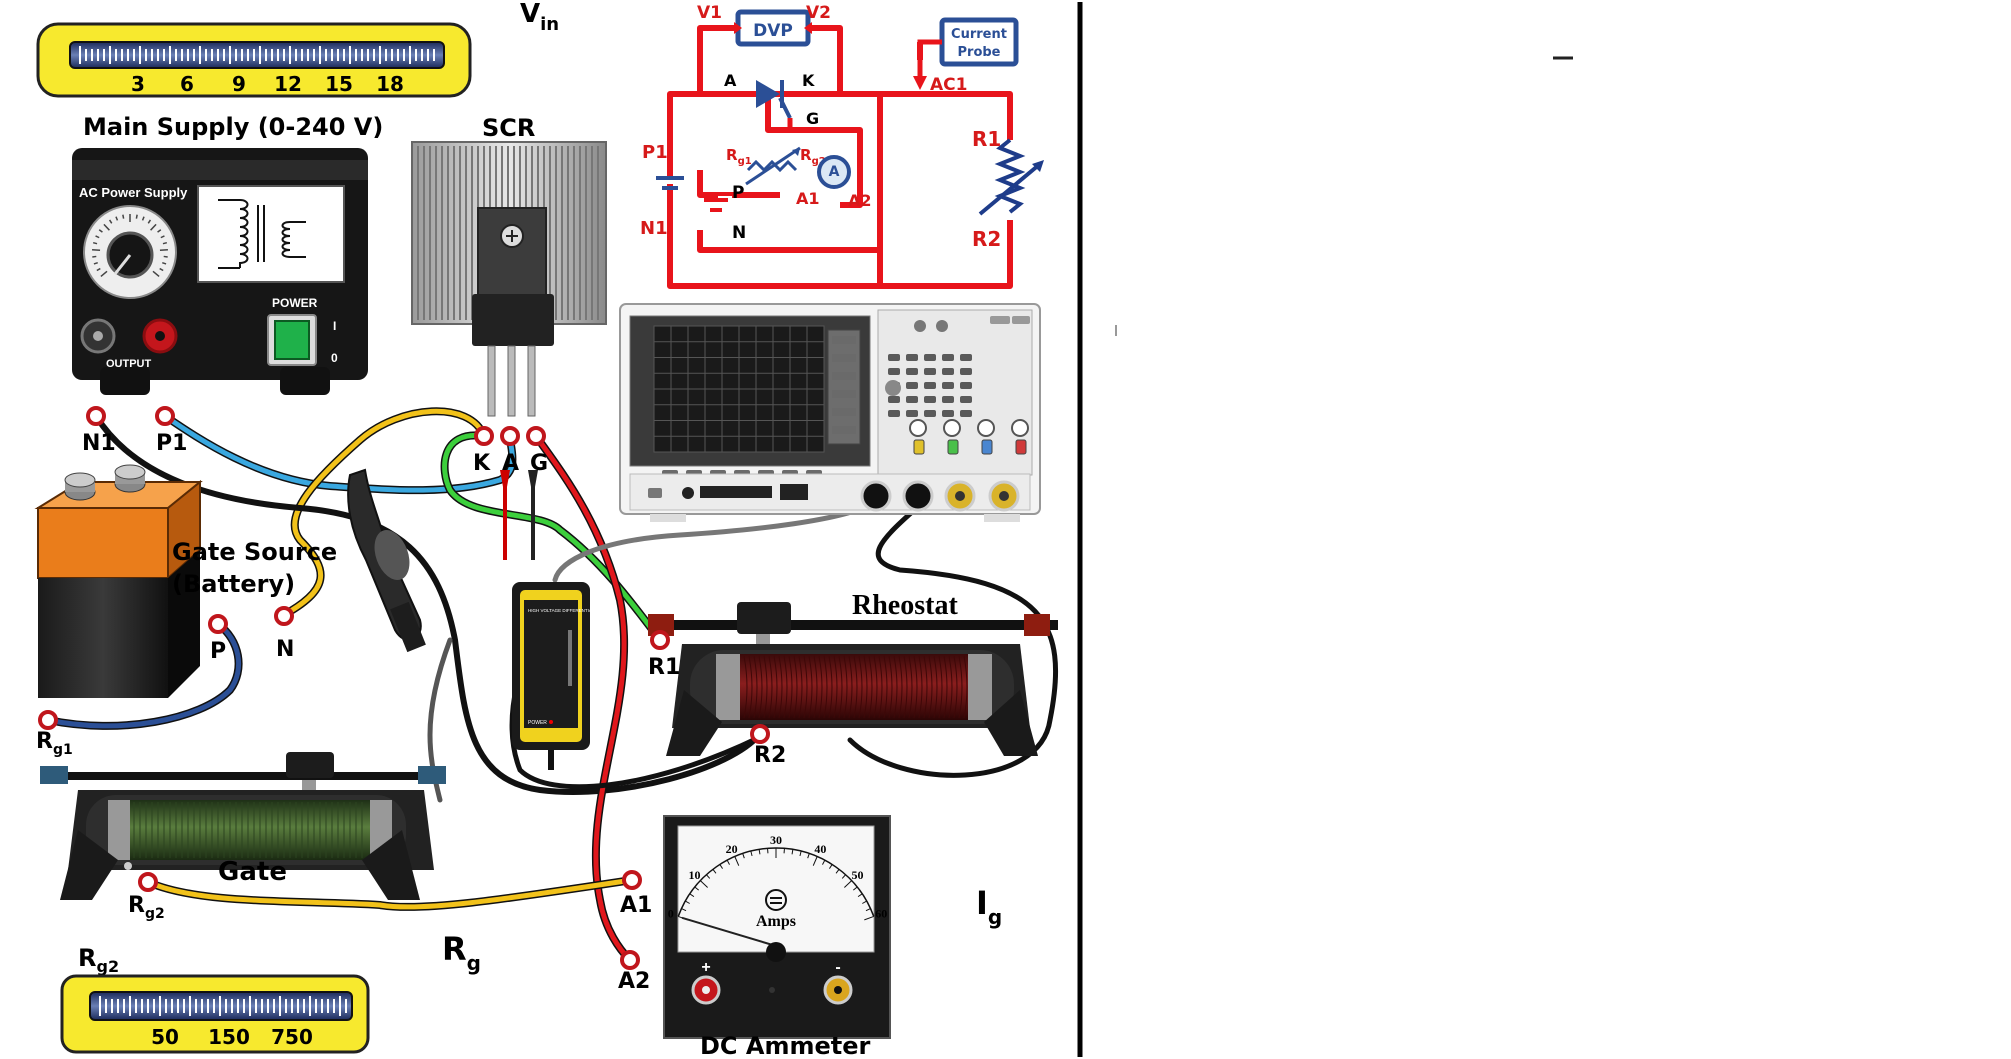 The image size is (2011, 1059). I want to click on scr-device, so click(509, 279).